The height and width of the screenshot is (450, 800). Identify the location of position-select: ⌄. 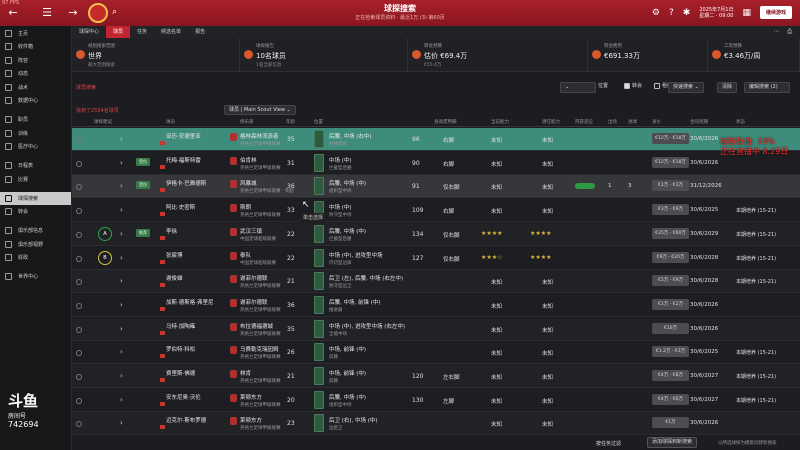
(578, 87).